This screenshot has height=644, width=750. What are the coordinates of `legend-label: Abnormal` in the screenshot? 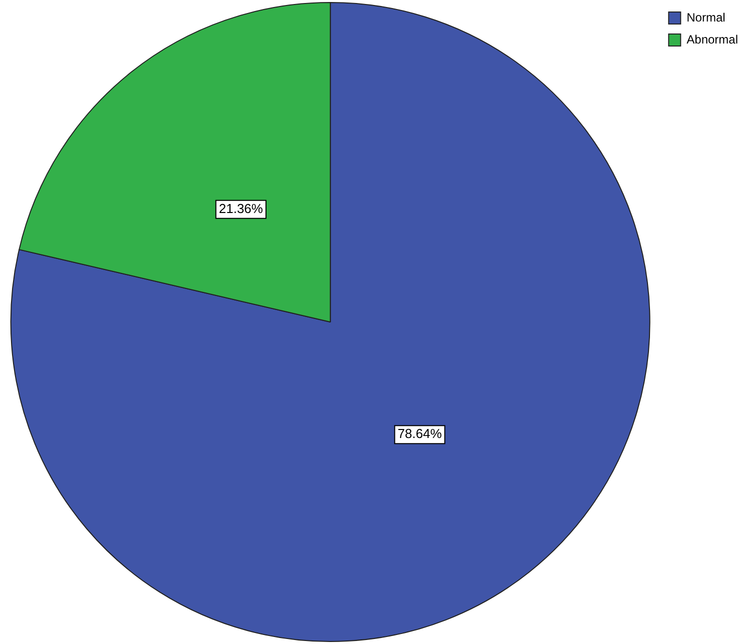 It's located at (712, 39).